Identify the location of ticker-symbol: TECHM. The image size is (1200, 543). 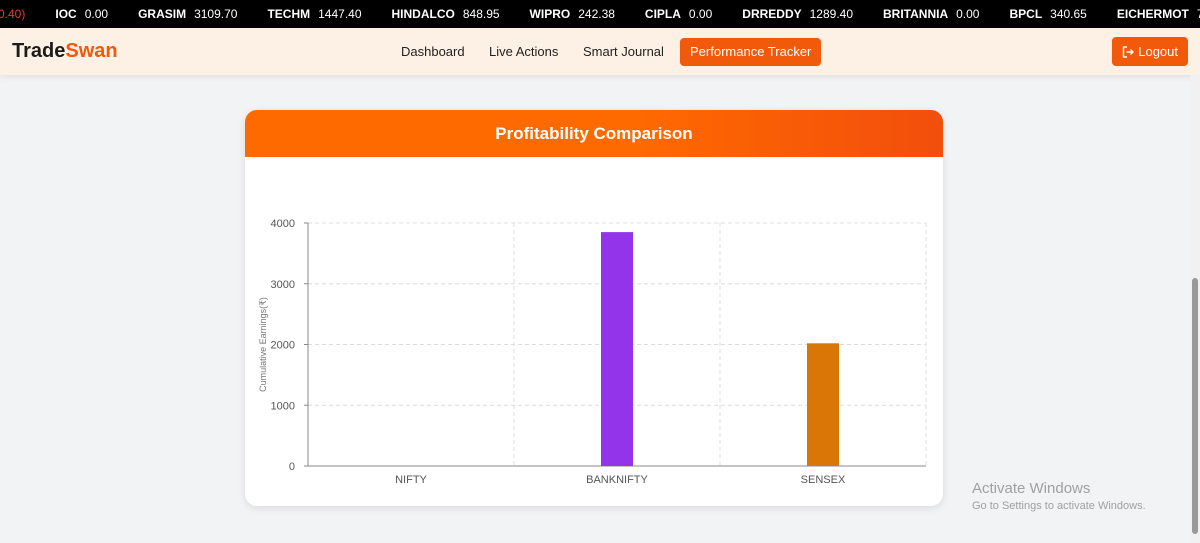
(289, 14).